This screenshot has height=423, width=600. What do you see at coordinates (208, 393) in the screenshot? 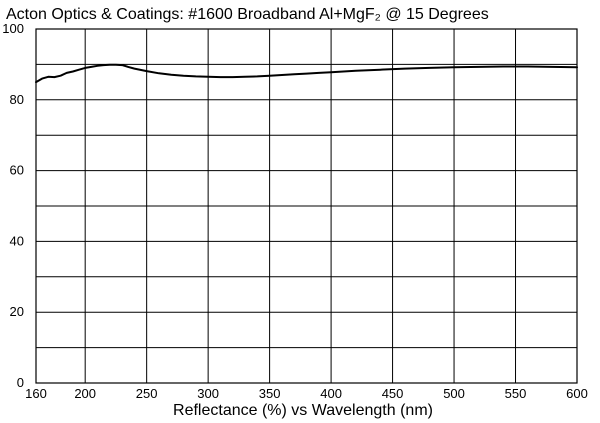
I see `x-tick-label: 300` at bounding box center [208, 393].